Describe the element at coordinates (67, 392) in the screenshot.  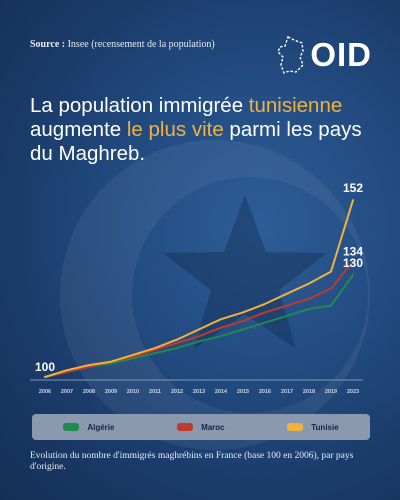
I see `x-tick-label: 2007` at that location.